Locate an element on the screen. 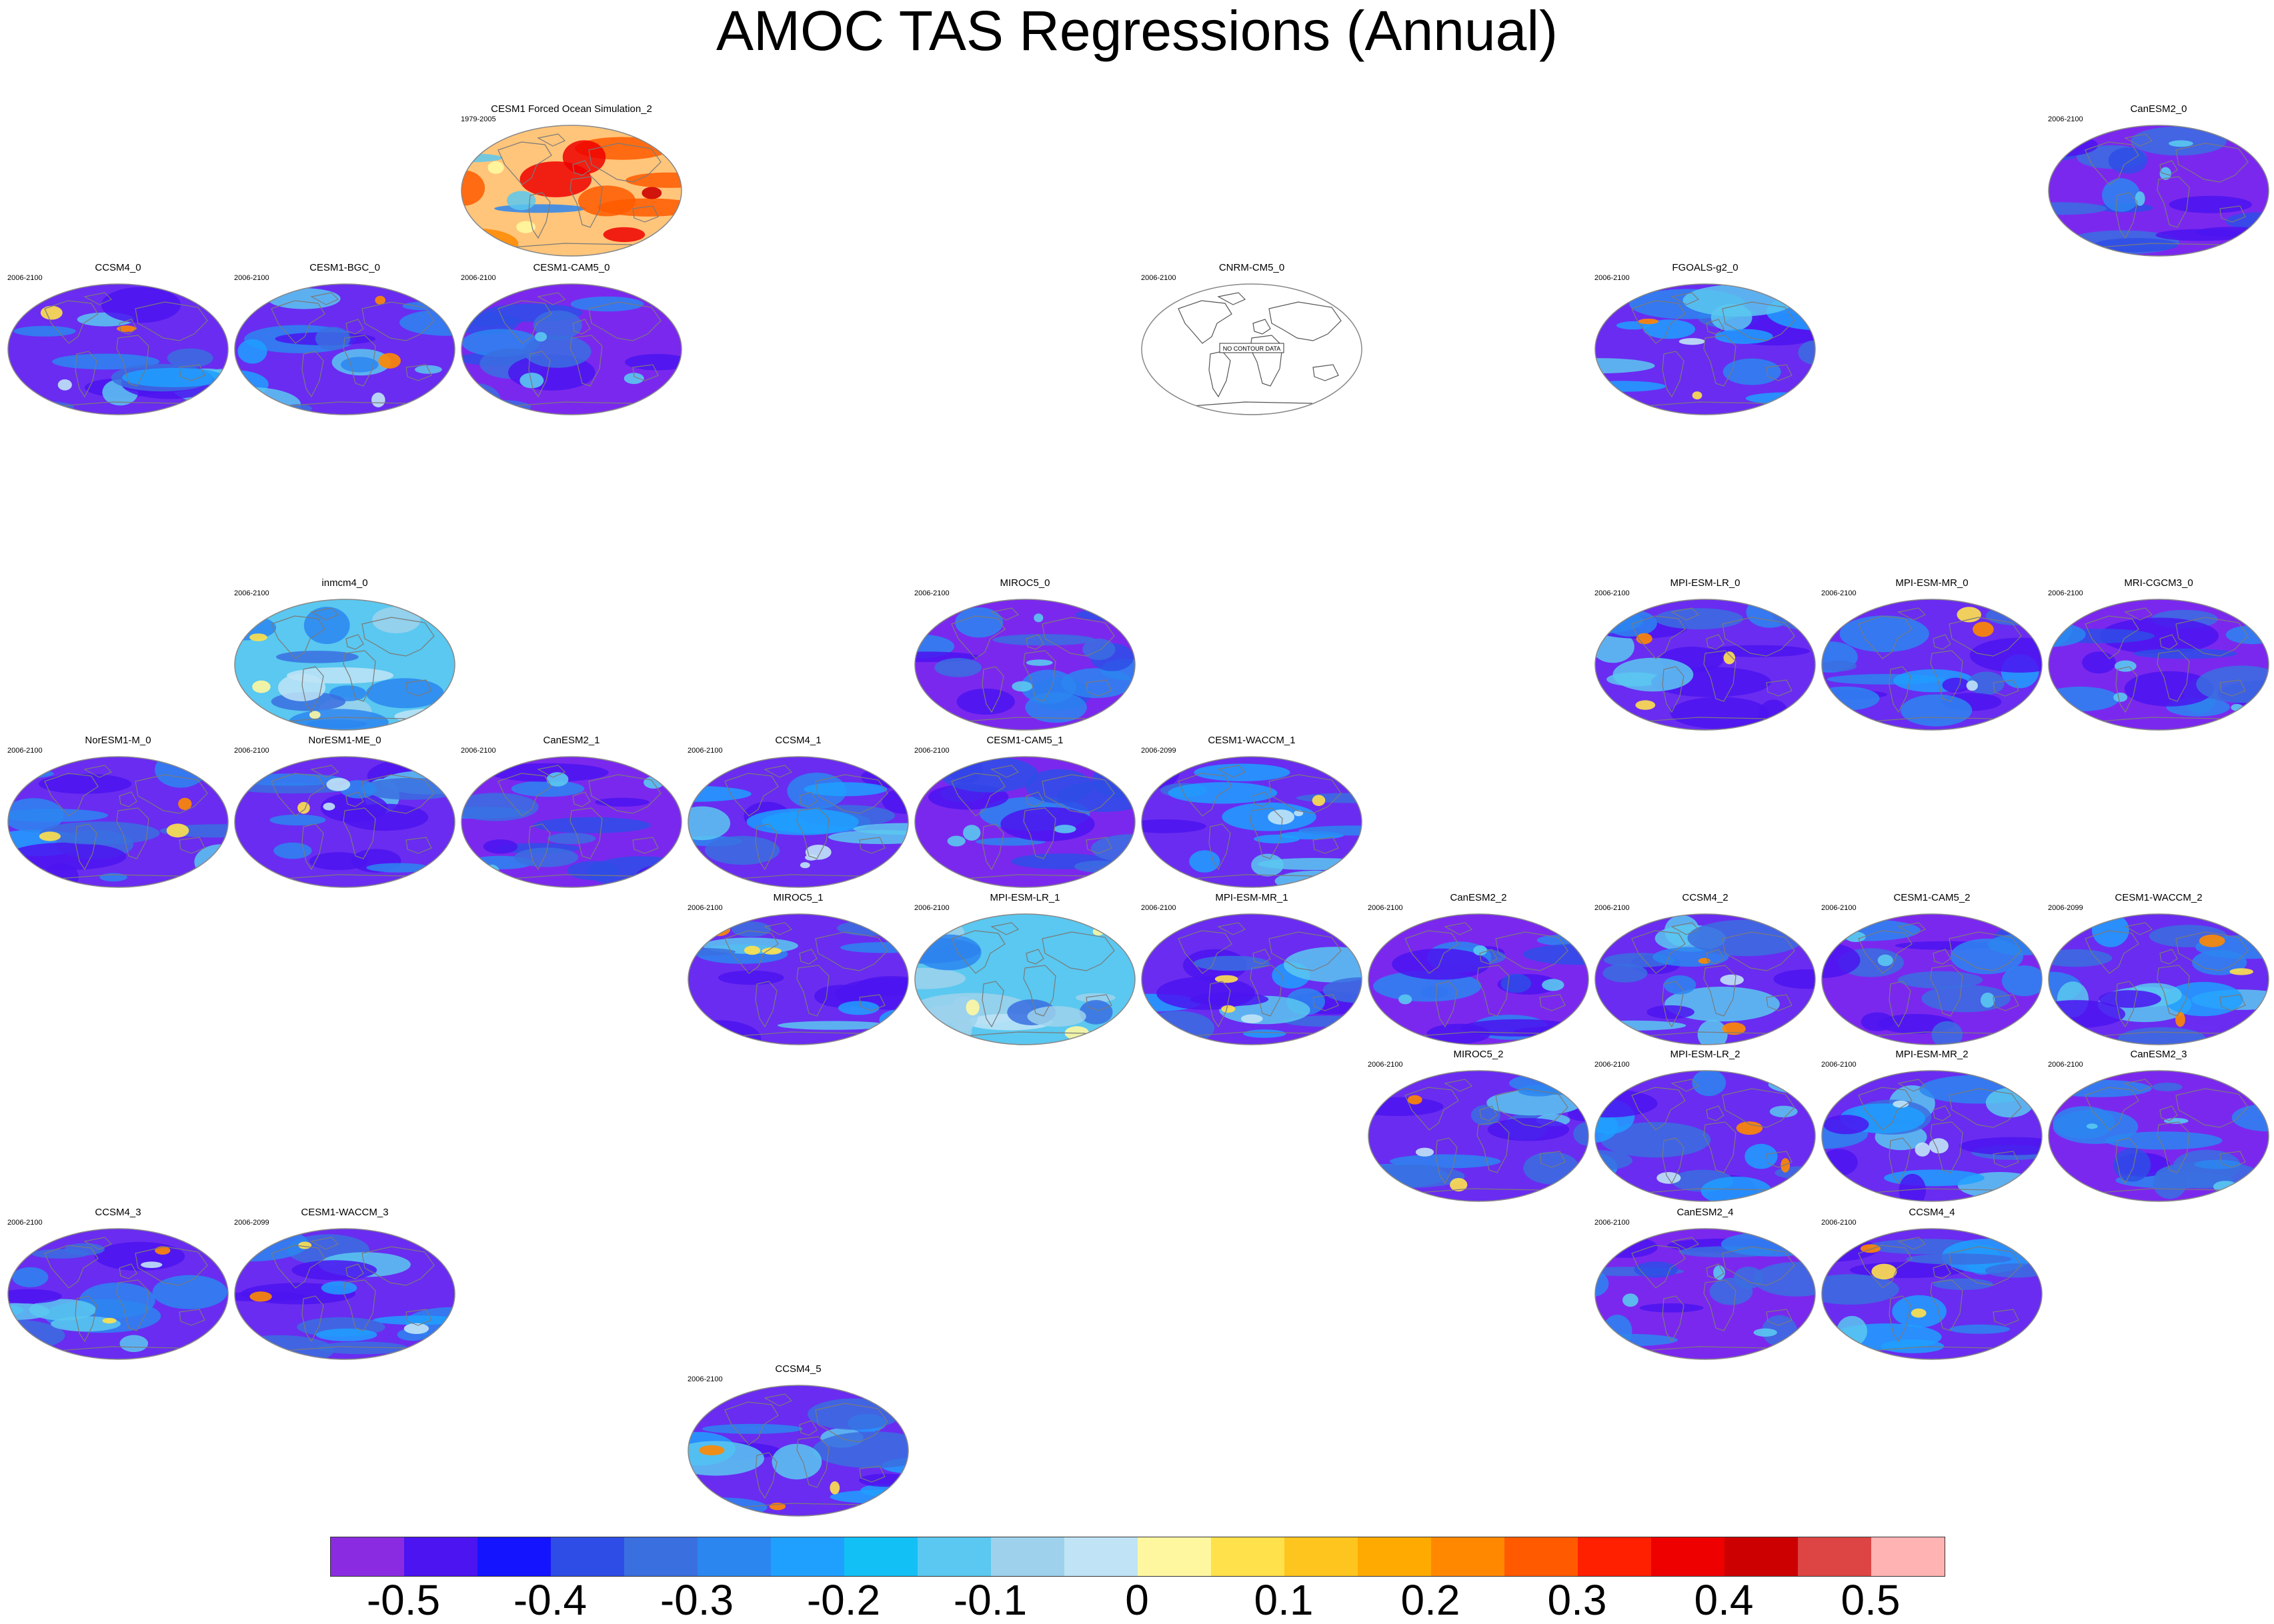 This screenshot has width=2274, height=1624. map-panel: MPI-ESM-MR_0 2006-2100 is located at coordinates (1932, 654).